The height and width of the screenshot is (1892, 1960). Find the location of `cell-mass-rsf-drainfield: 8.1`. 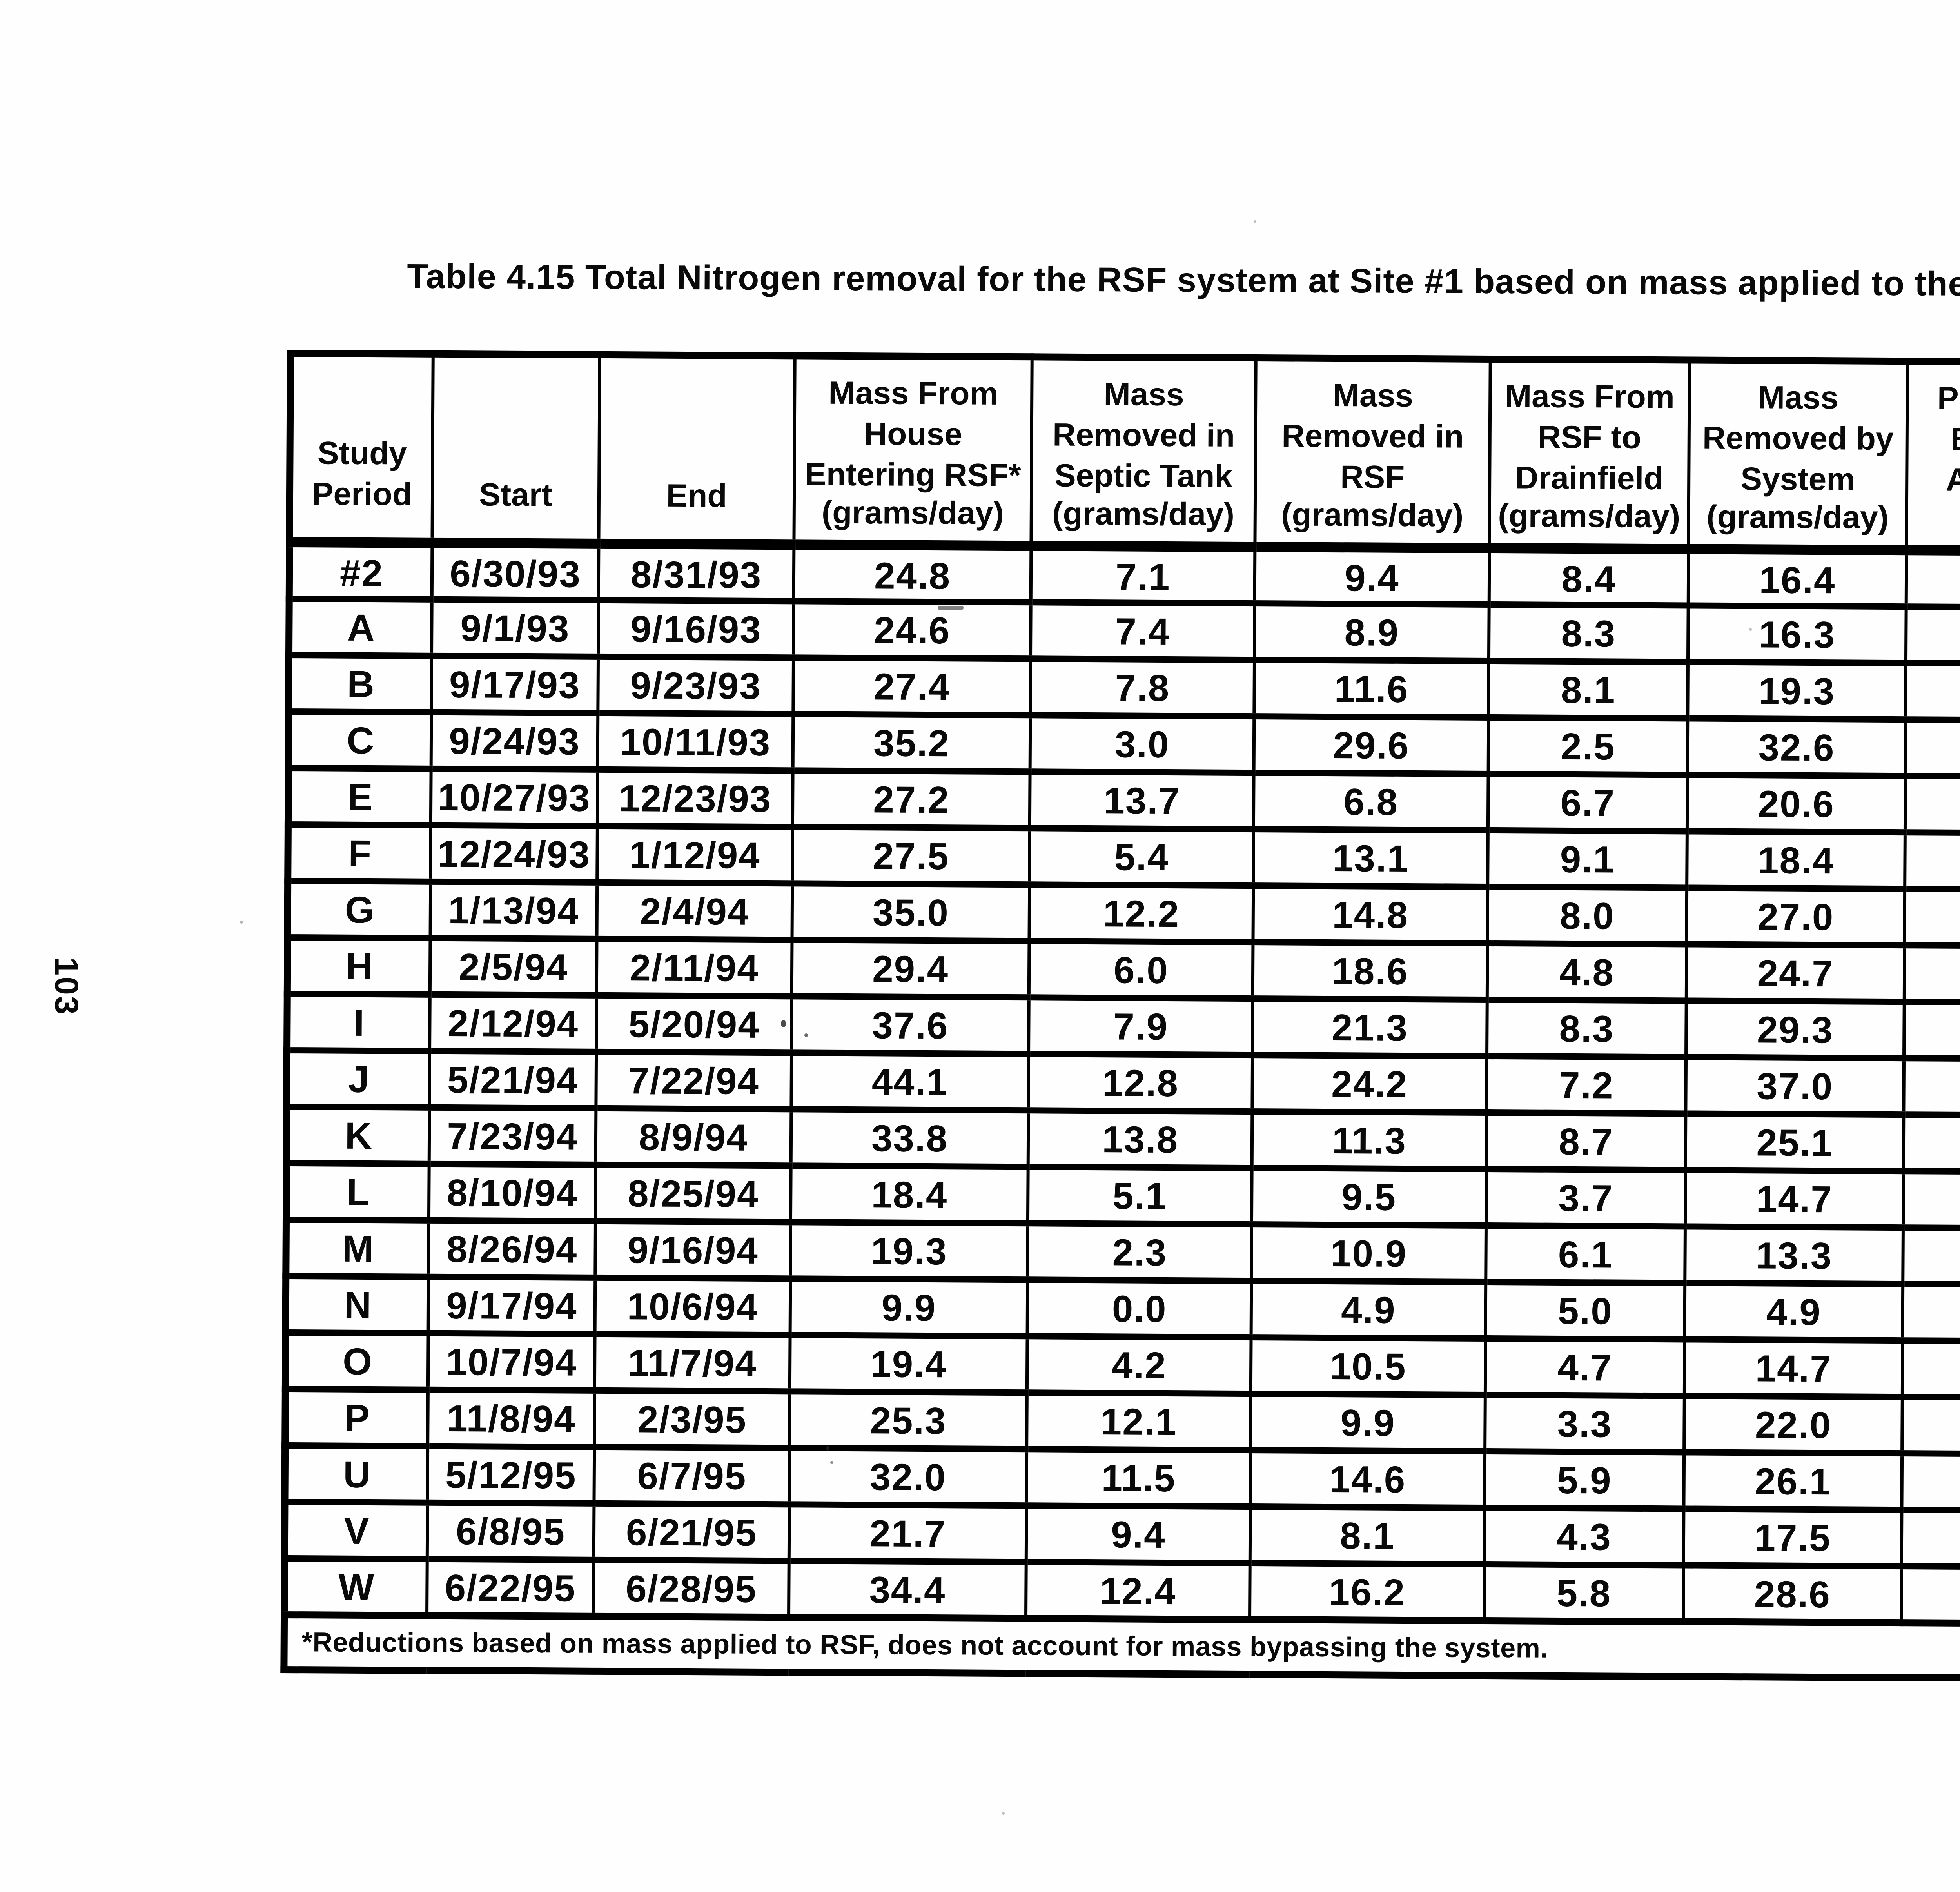

cell-mass-rsf-drainfield: 8.1 is located at coordinates (1588, 690).